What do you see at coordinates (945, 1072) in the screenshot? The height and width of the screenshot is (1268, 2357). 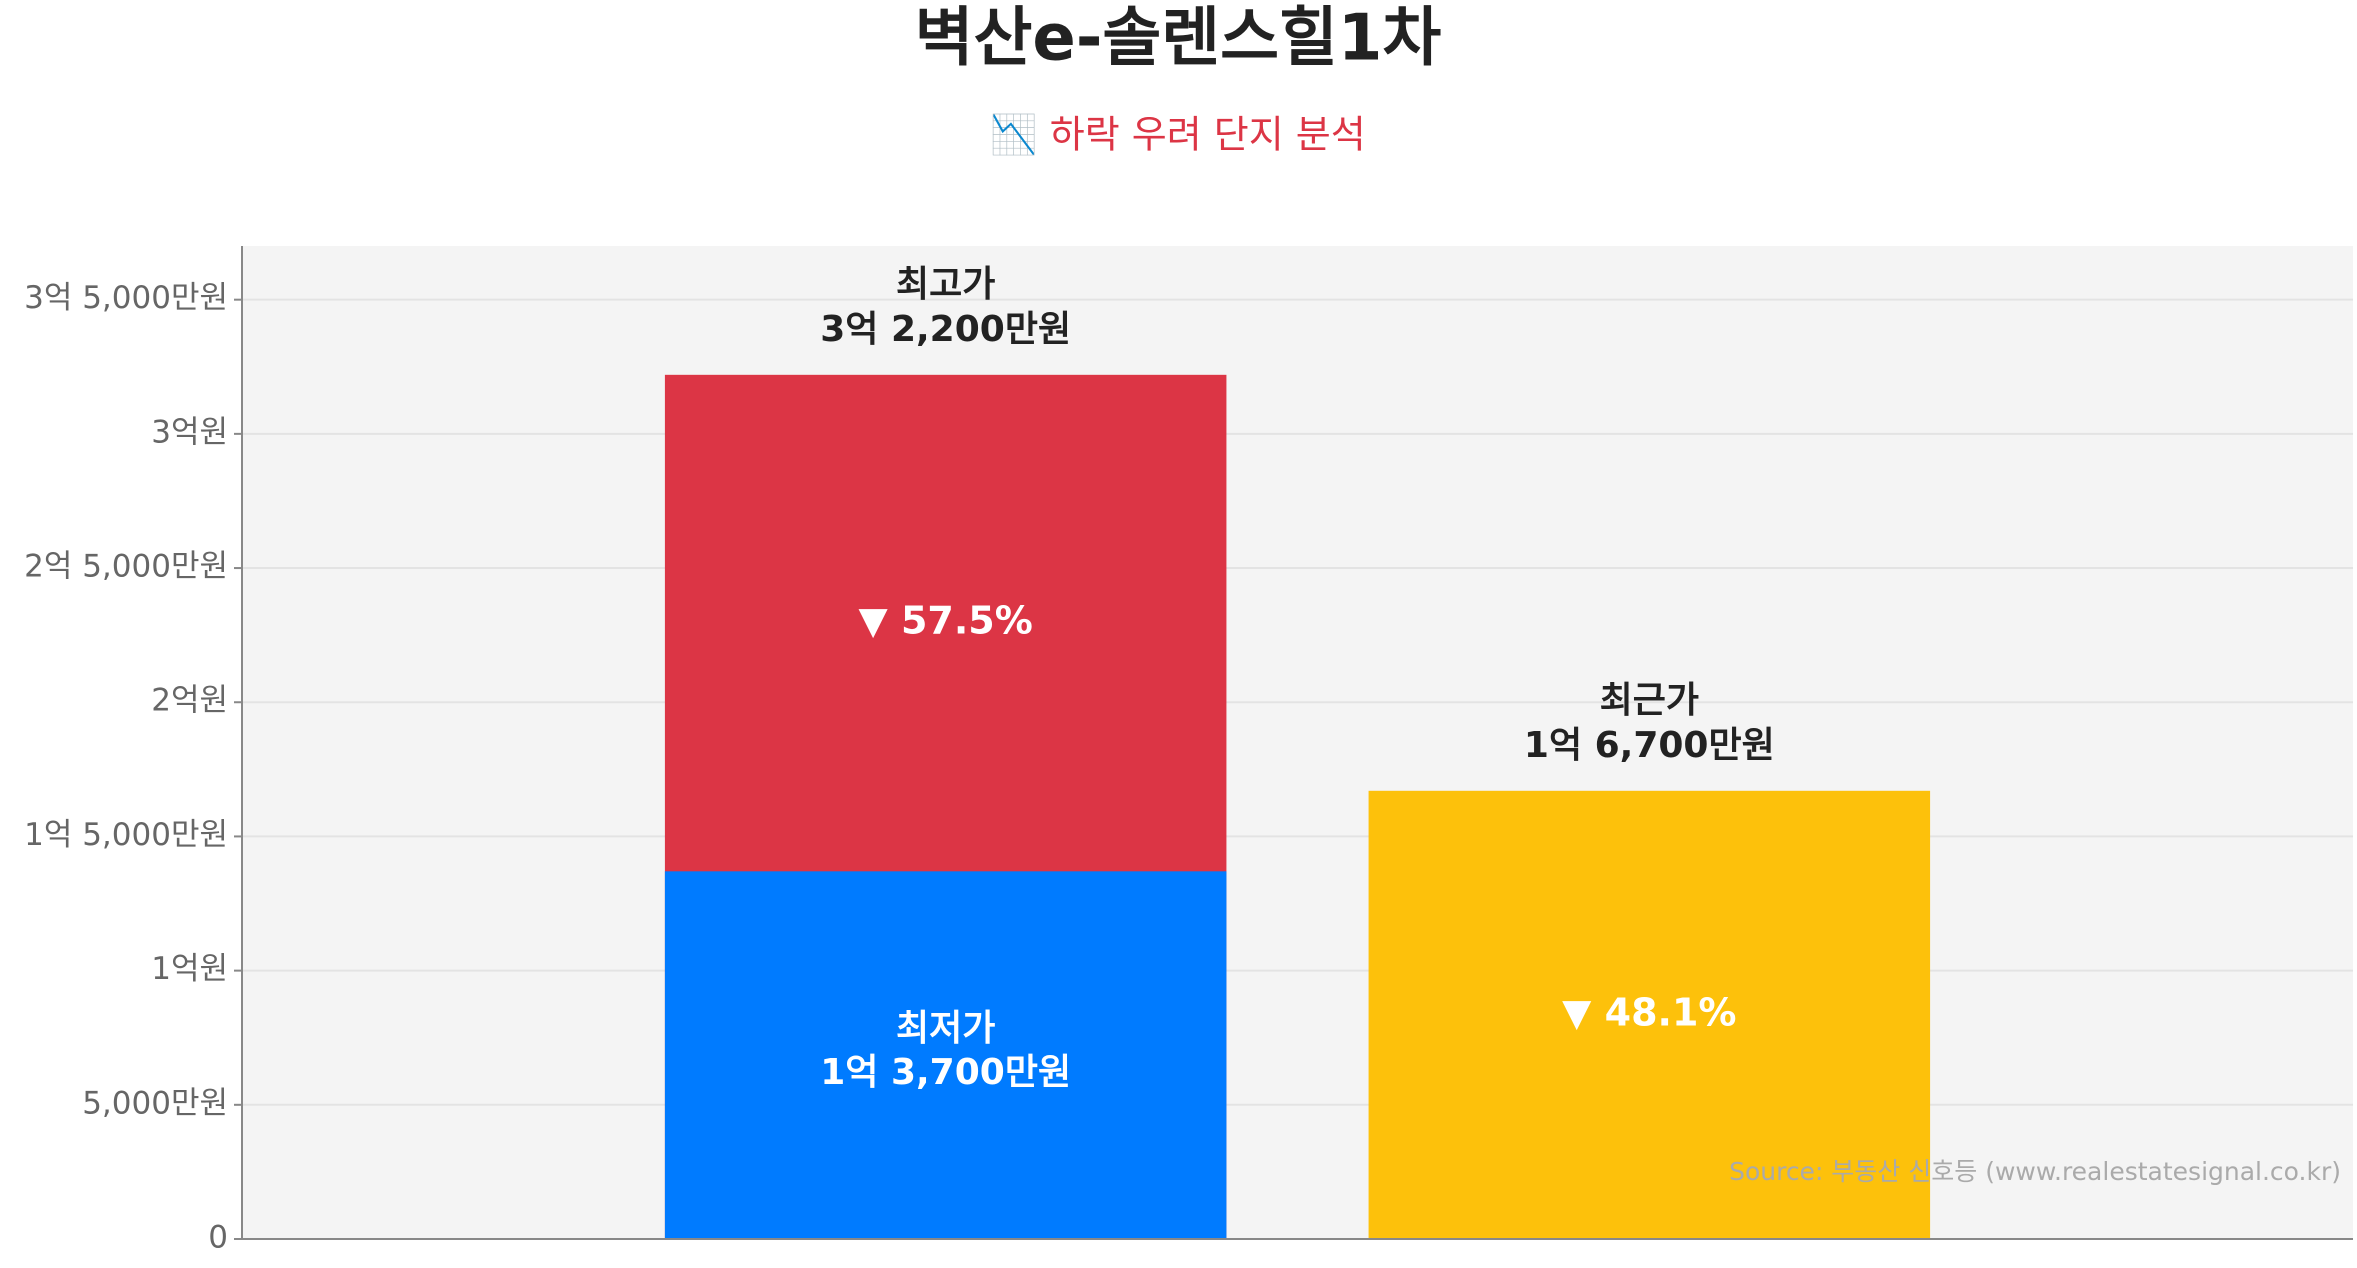 I see `bar-value-label: 1억 3,700만원` at bounding box center [945, 1072].